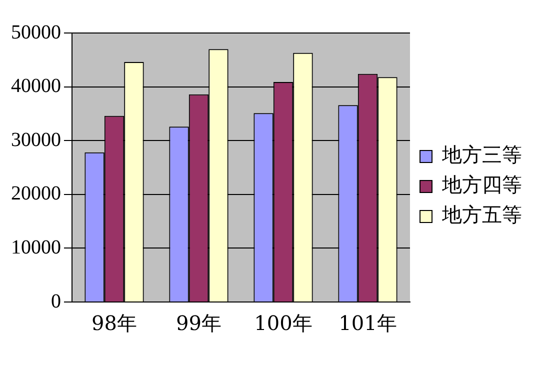 This screenshot has width=550, height=368. I want to click on y-tick-label: 30000, so click(36, 139).